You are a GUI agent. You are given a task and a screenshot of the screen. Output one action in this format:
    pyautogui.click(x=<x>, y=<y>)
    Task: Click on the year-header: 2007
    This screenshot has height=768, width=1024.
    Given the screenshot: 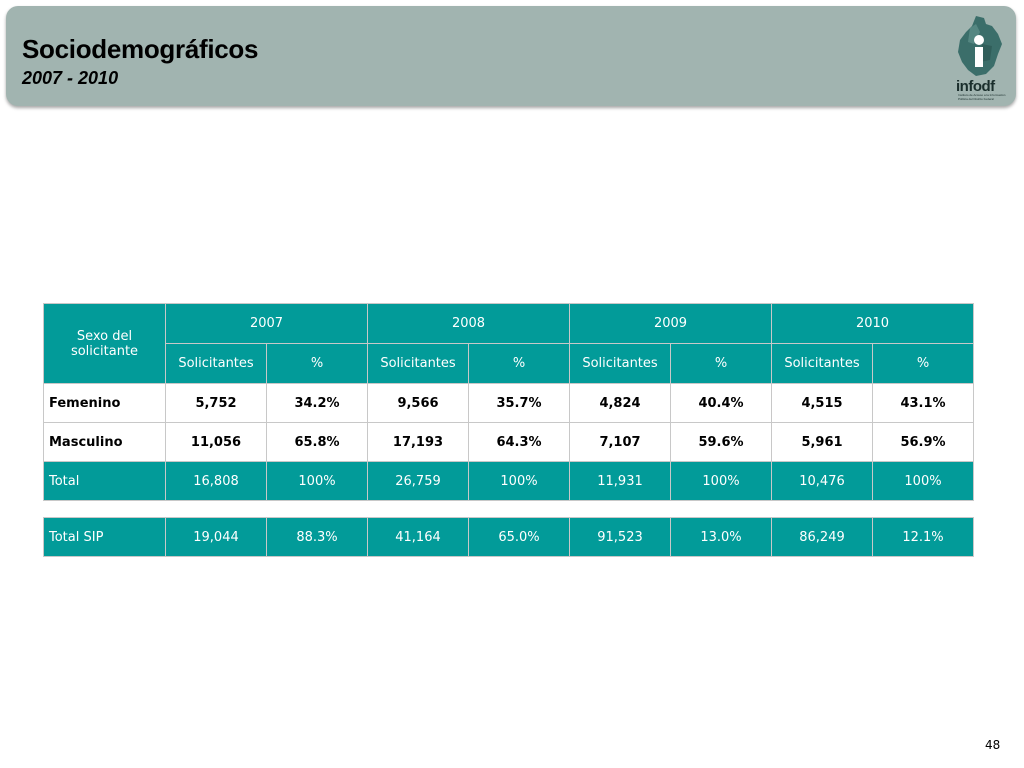 What is the action you would take?
    pyautogui.click(x=266, y=323)
    